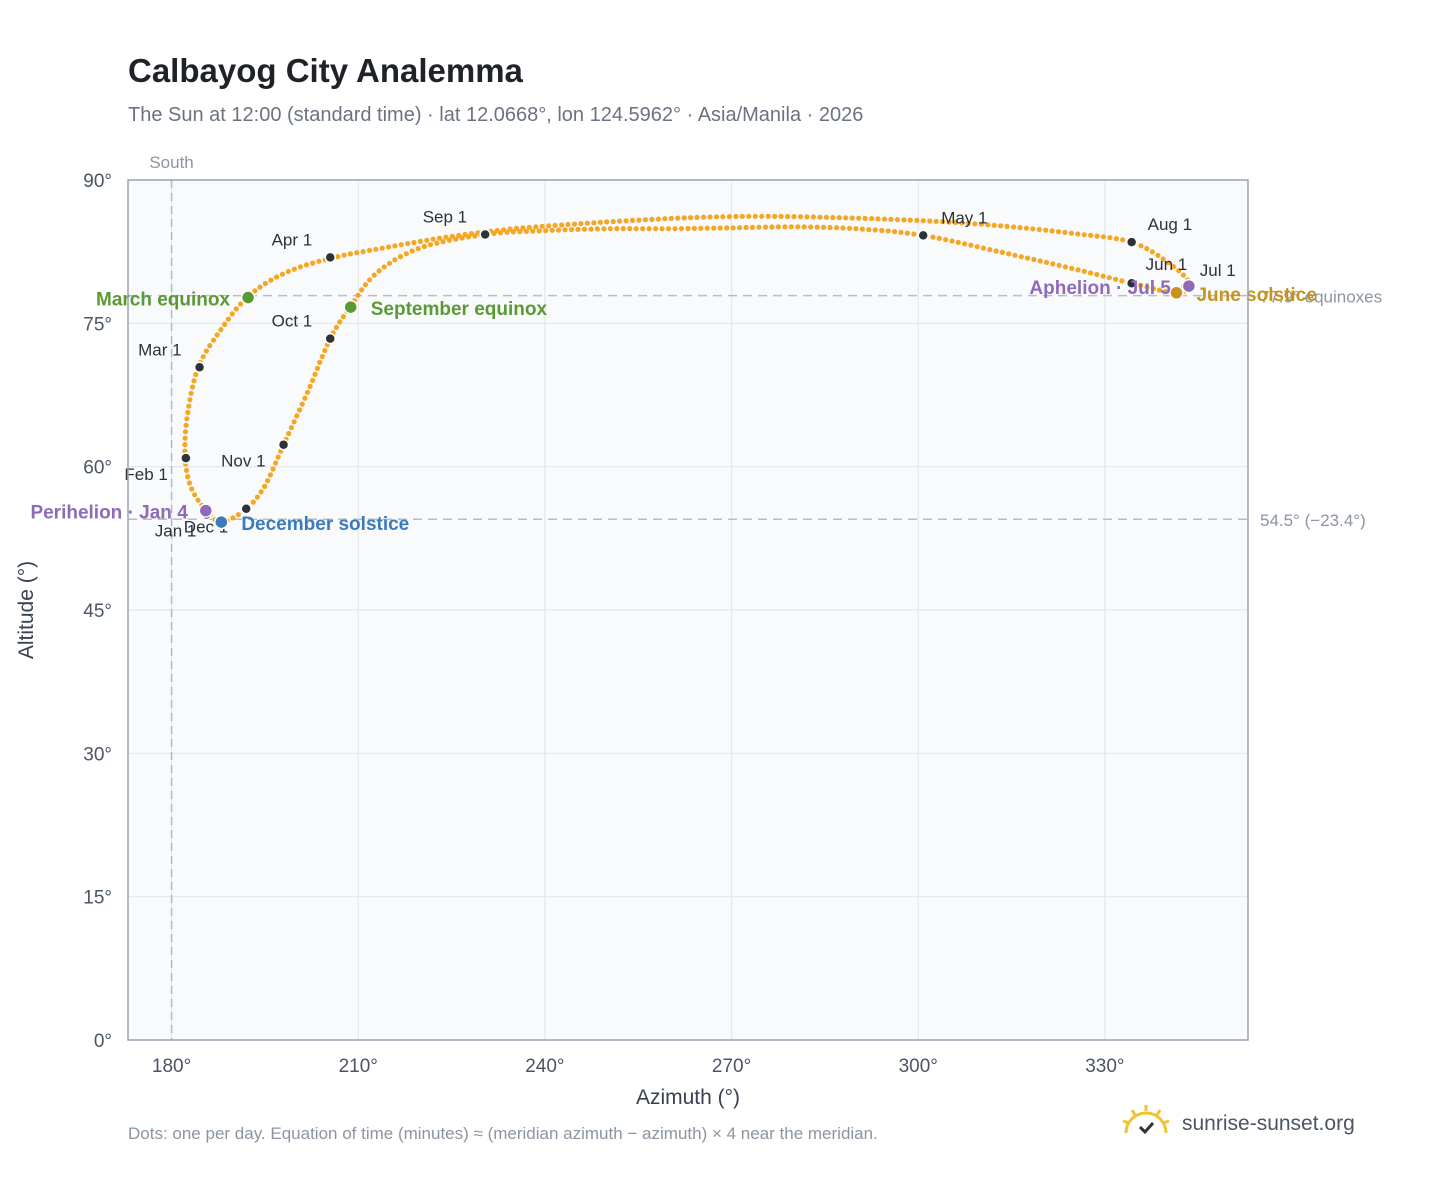 This screenshot has width=1448, height=1188. Describe the element at coordinates (97, 324) in the screenshot. I see `y-tick-label: 75°` at that location.